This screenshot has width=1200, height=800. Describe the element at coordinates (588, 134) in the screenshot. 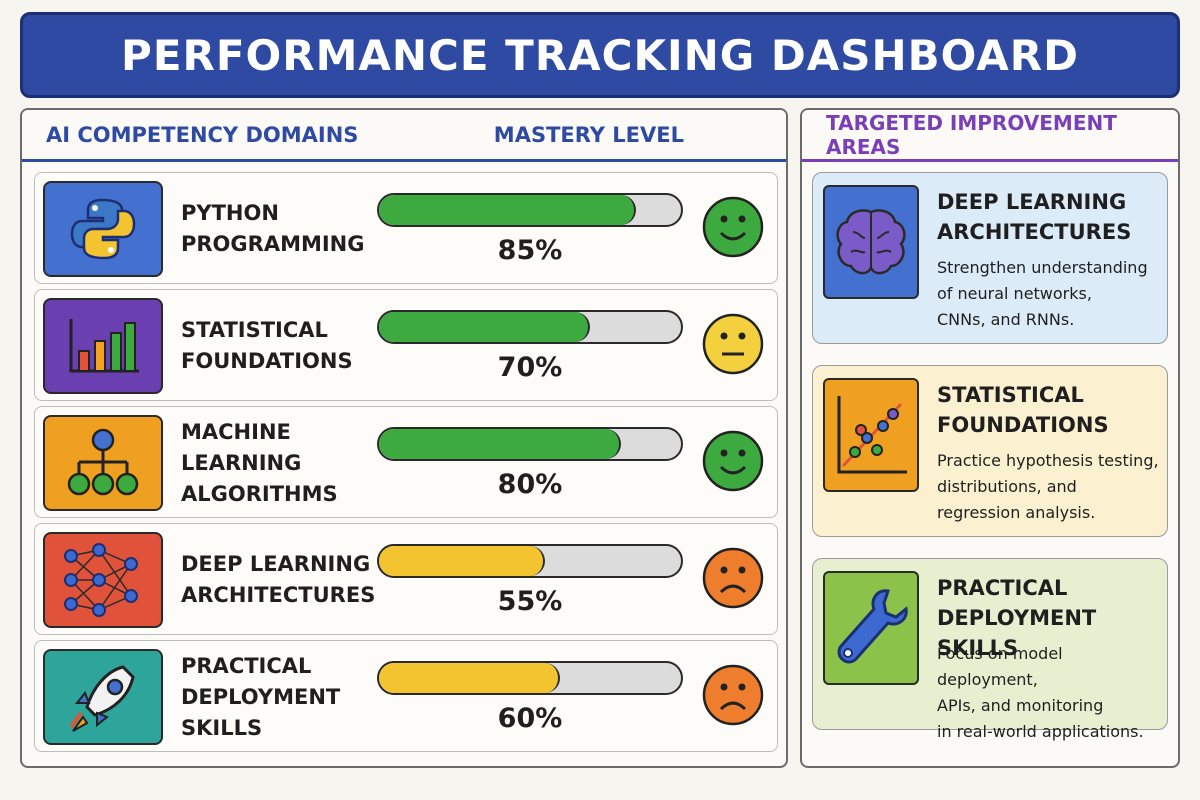

I see `mastery-level-heading: MASTERY LEVEL` at that location.